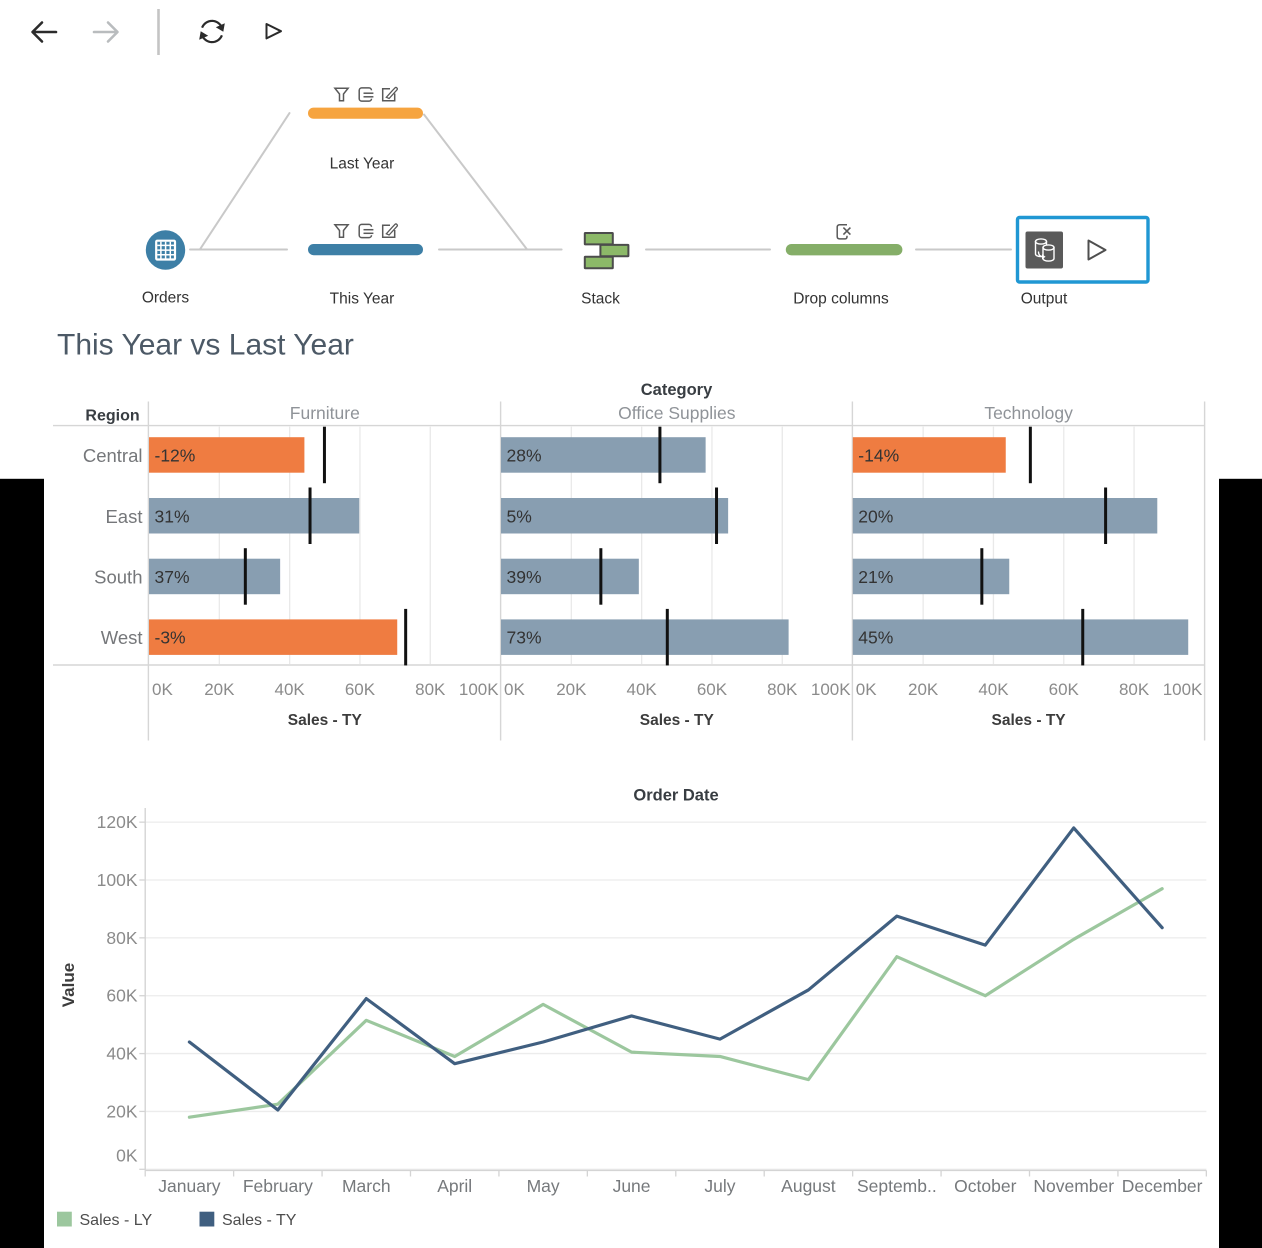 Image resolution: width=1262 pixels, height=1248 pixels. Describe the element at coordinates (170, 638) in the screenshot. I see `svg-text: -3%` at that location.